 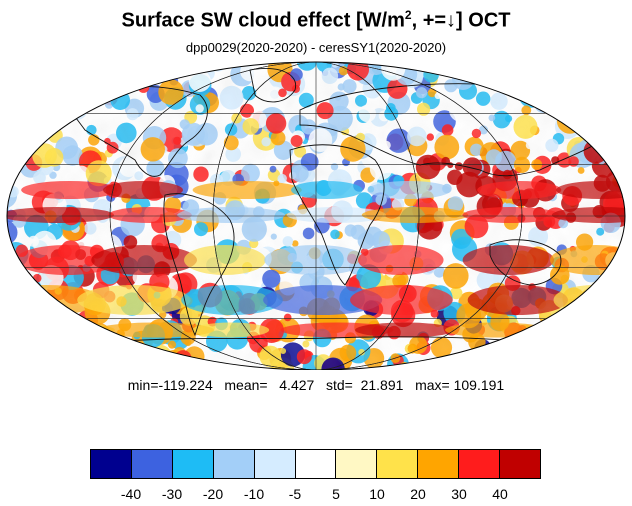 I want to click on colorbar-tick-label: -30, so click(x=172, y=494).